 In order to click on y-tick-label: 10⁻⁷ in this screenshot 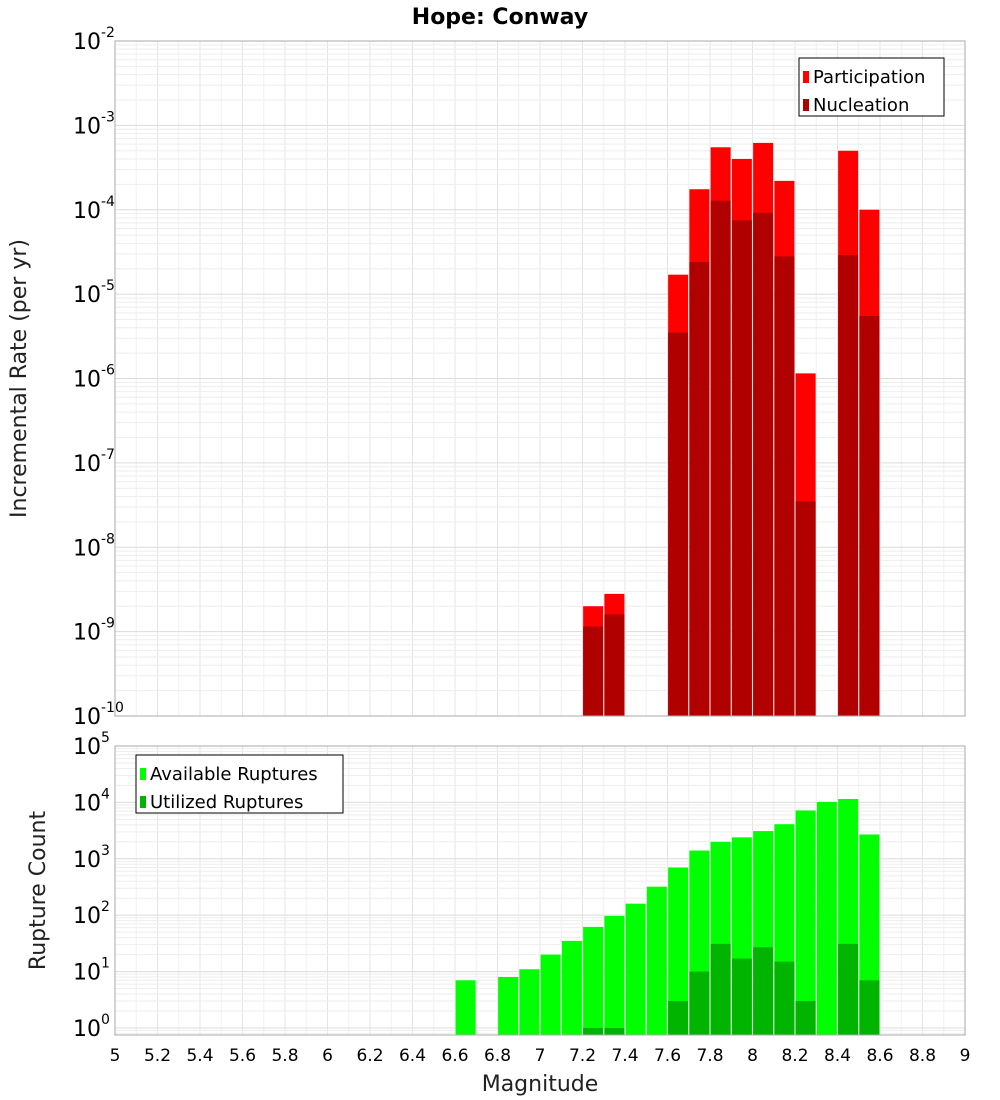, I will do `click(94, 462)`.